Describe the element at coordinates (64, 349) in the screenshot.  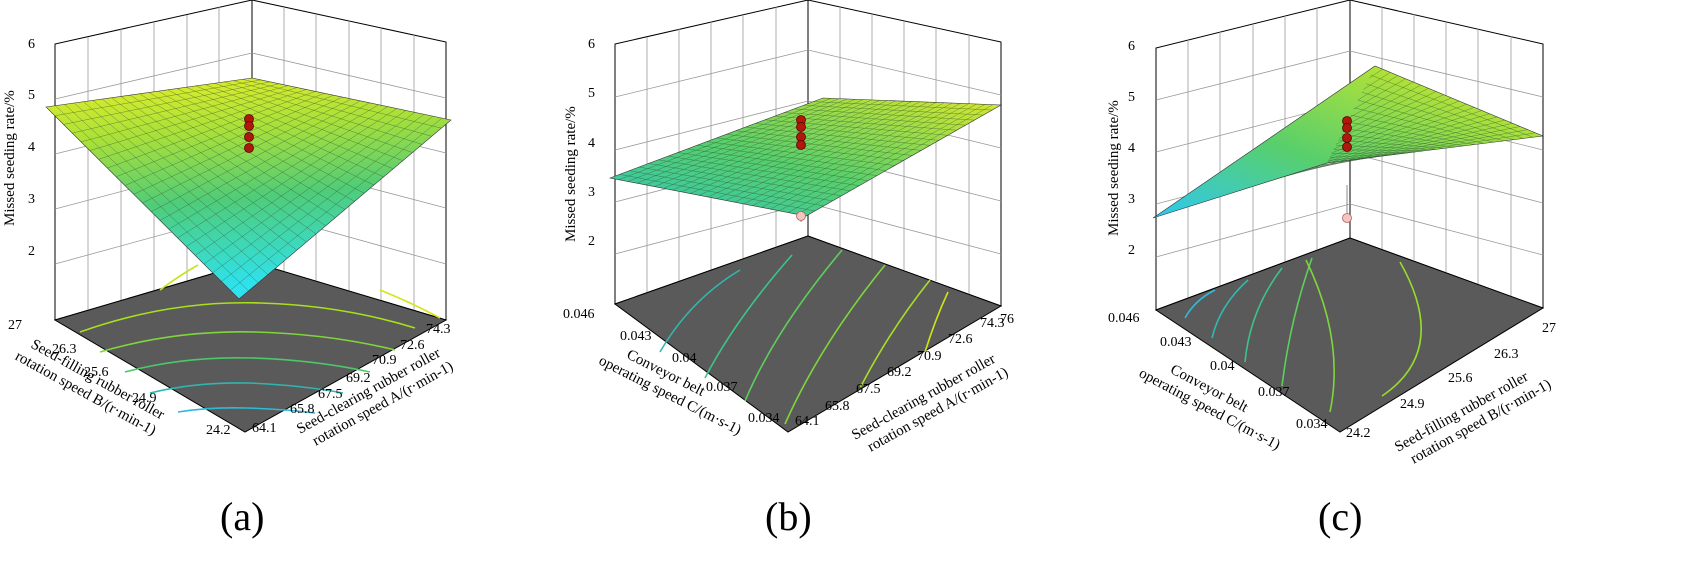
I see `left-tick: 26.3` at that location.